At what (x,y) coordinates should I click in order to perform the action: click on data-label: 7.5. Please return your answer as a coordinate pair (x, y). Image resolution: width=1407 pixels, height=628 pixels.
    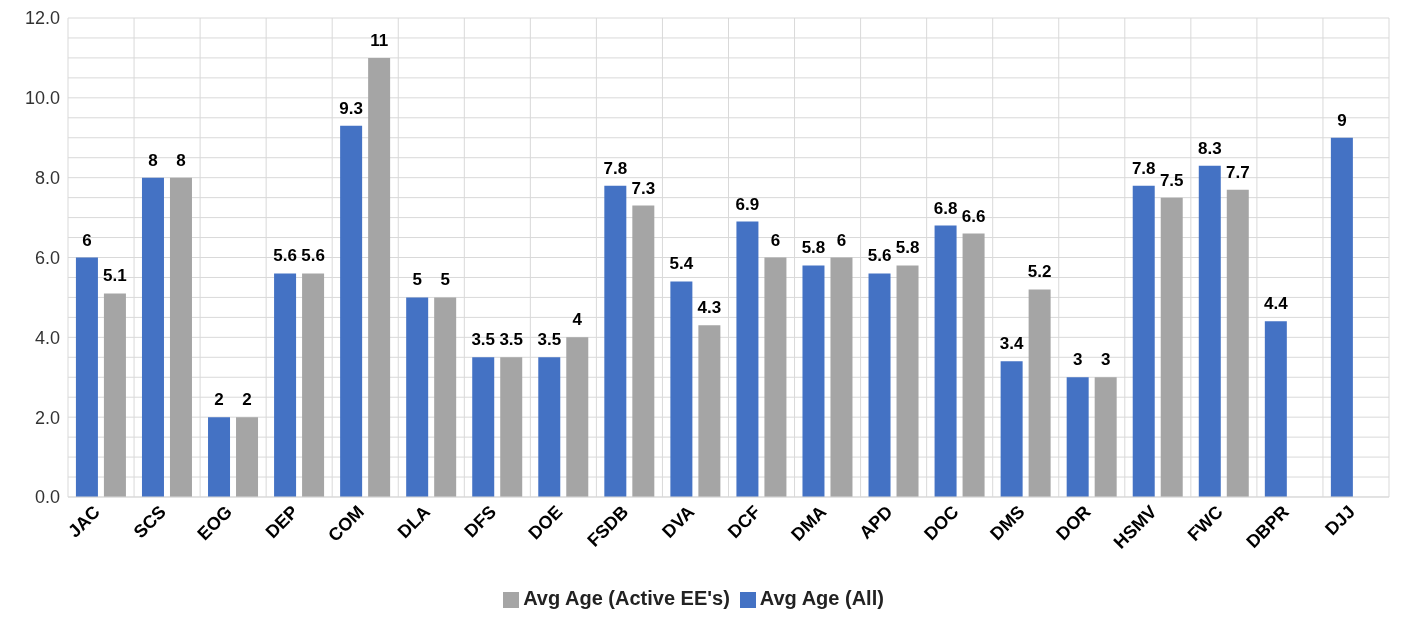
    Looking at the image, I should click on (1171, 180).